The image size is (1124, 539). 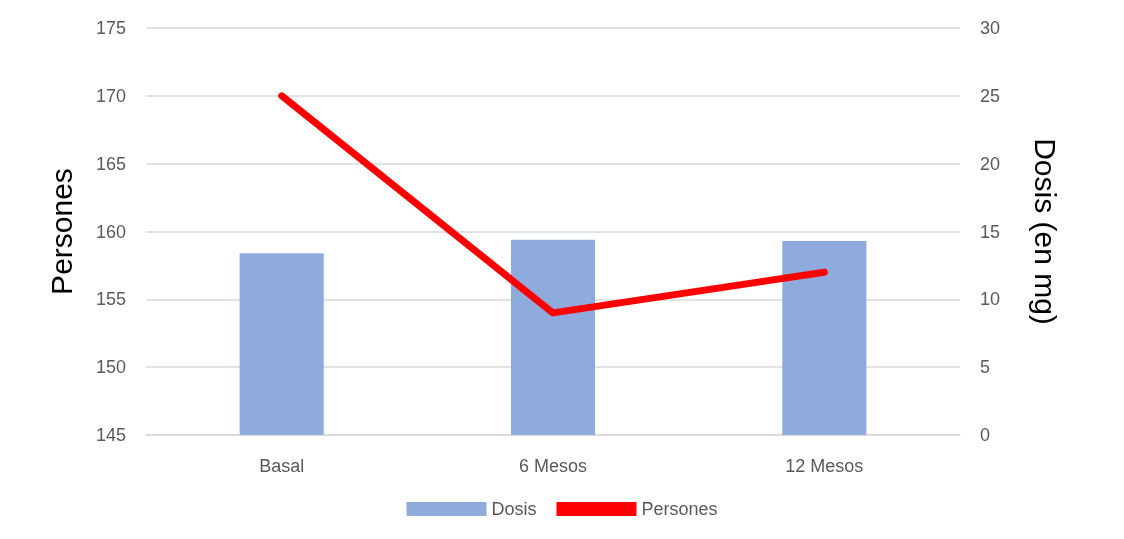 What do you see at coordinates (110, 435) in the screenshot?
I see `y-tick-label: 145` at bounding box center [110, 435].